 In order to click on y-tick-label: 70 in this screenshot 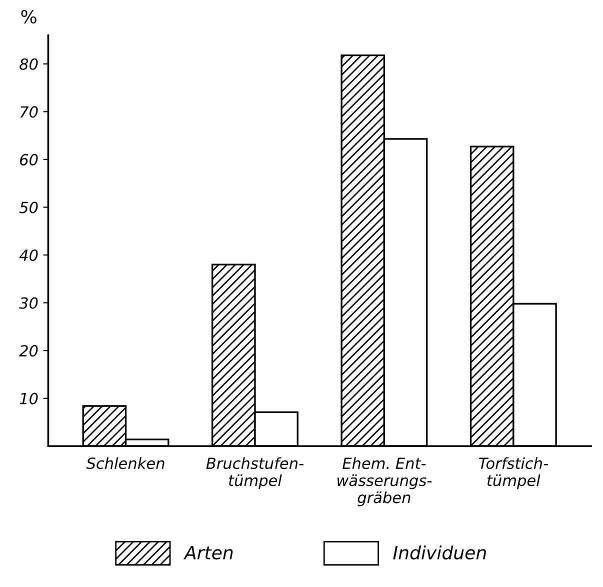, I will do `click(29, 112)`.